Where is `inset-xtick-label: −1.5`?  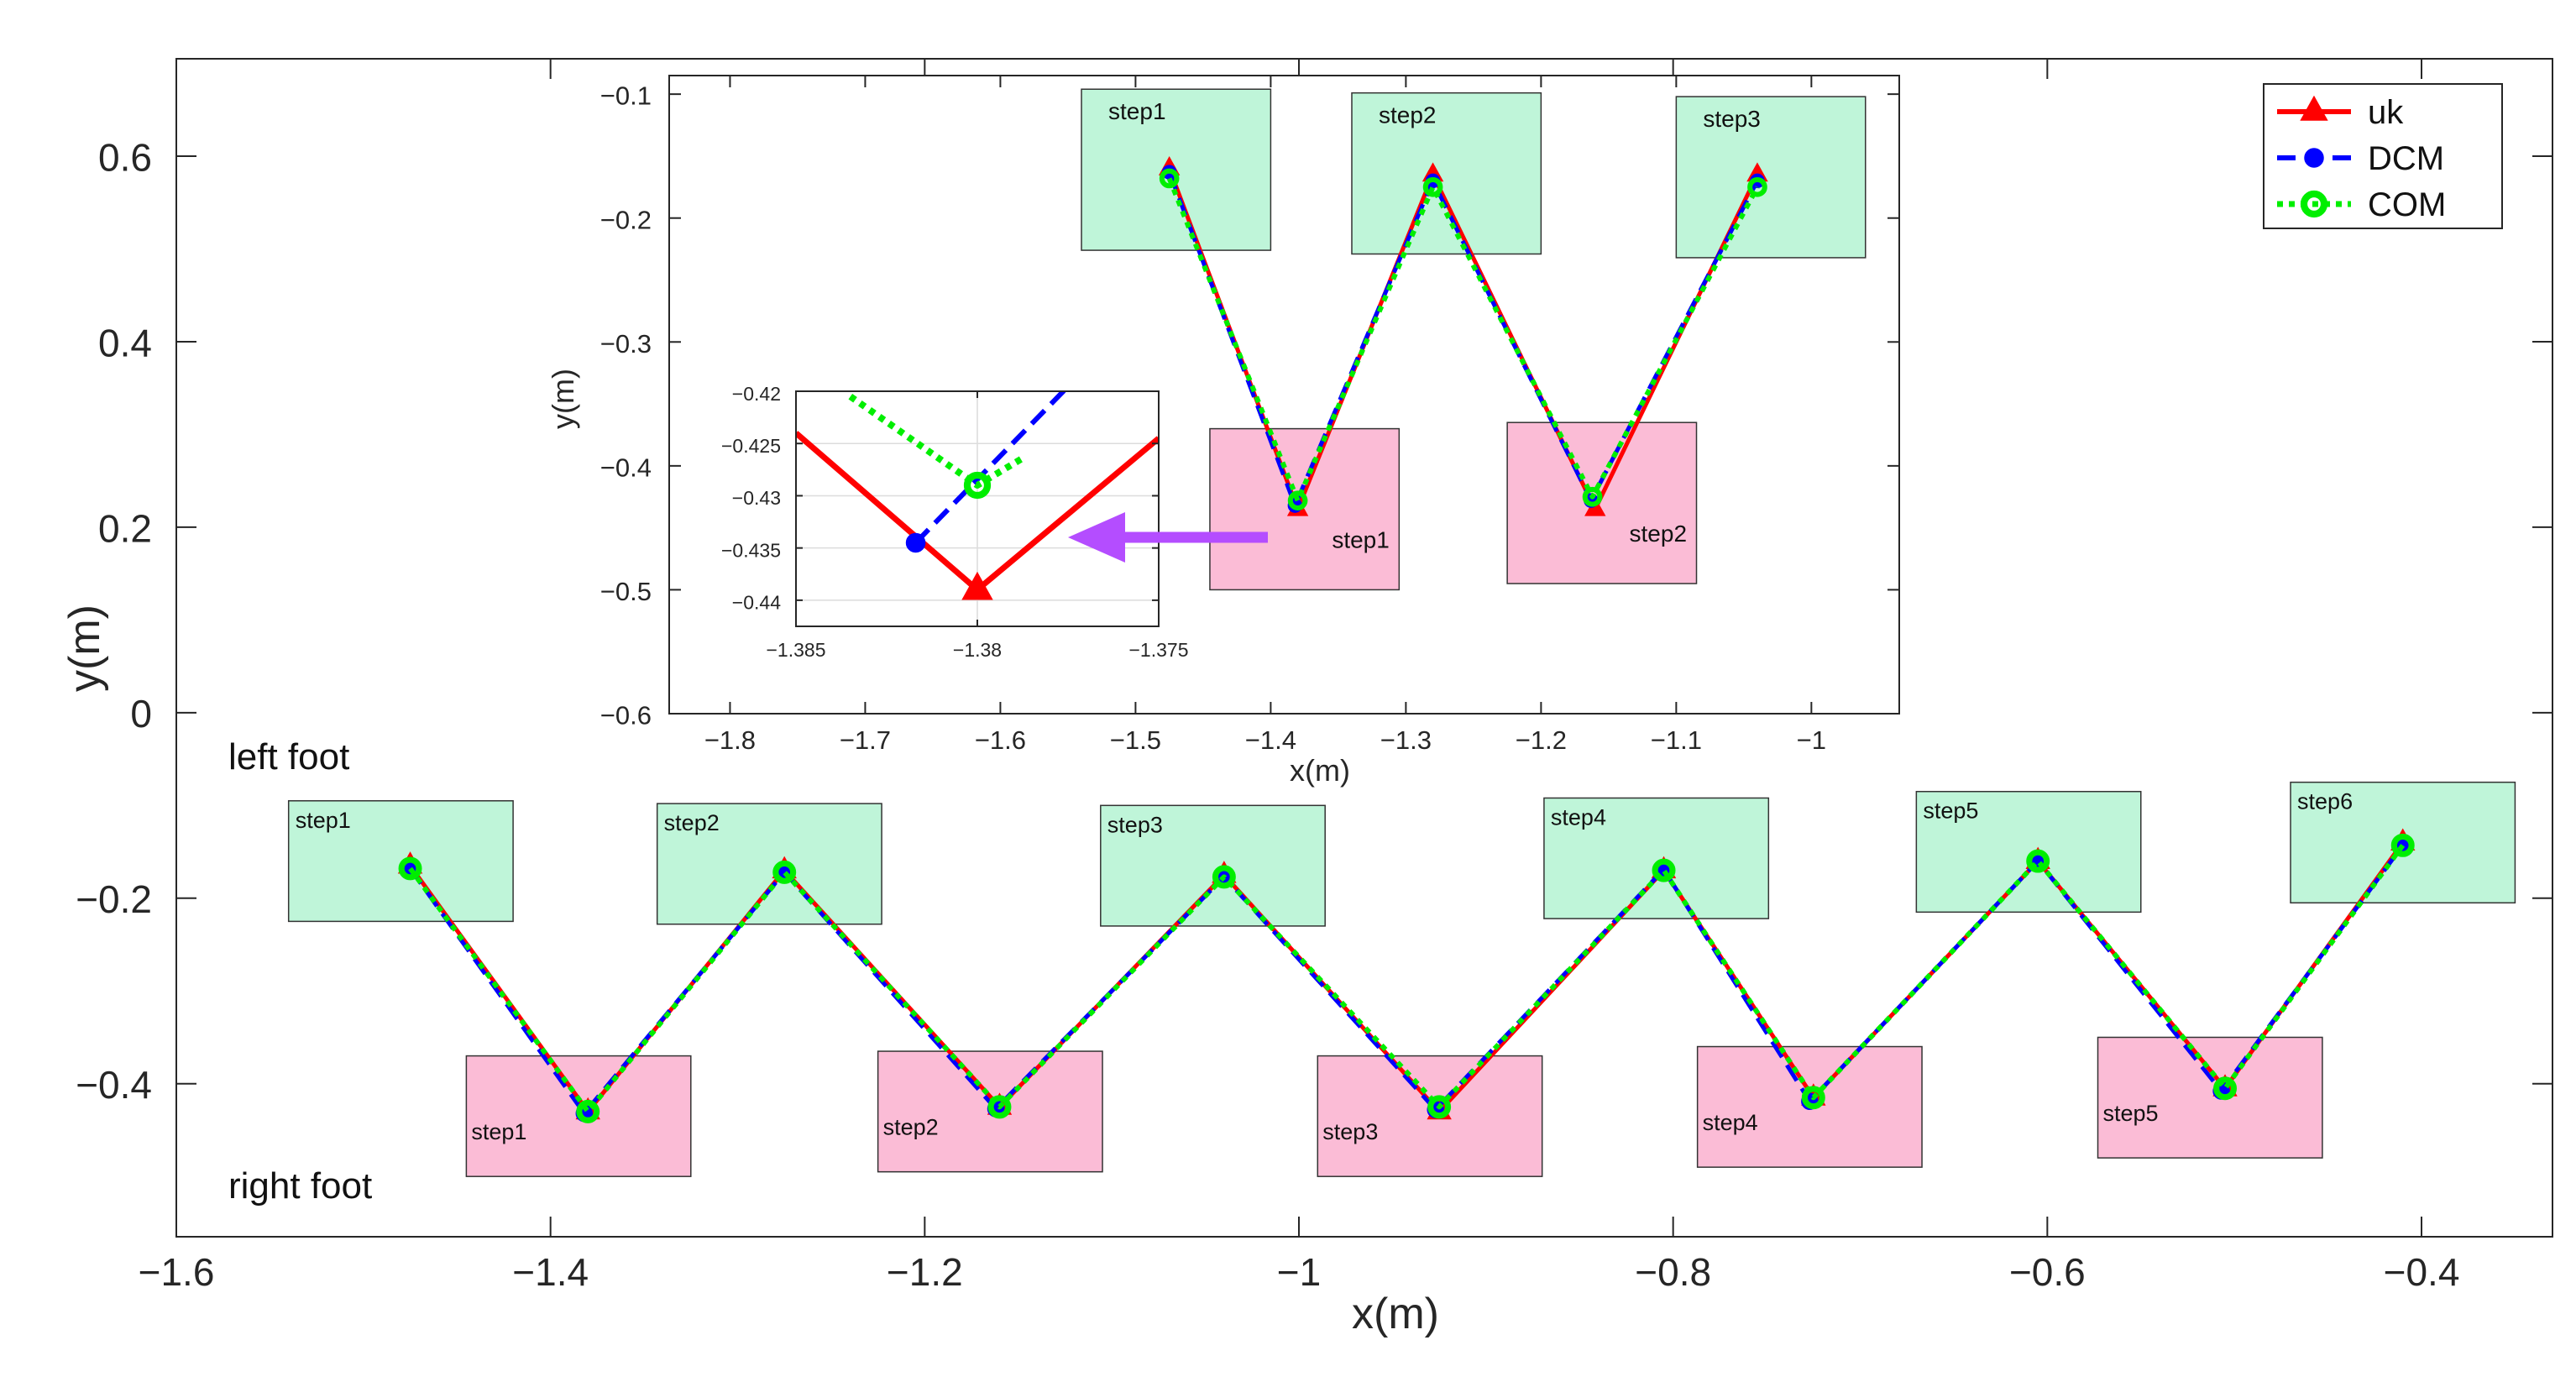 inset-xtick-label: −1.5 is located at coordinates (1135, 740).